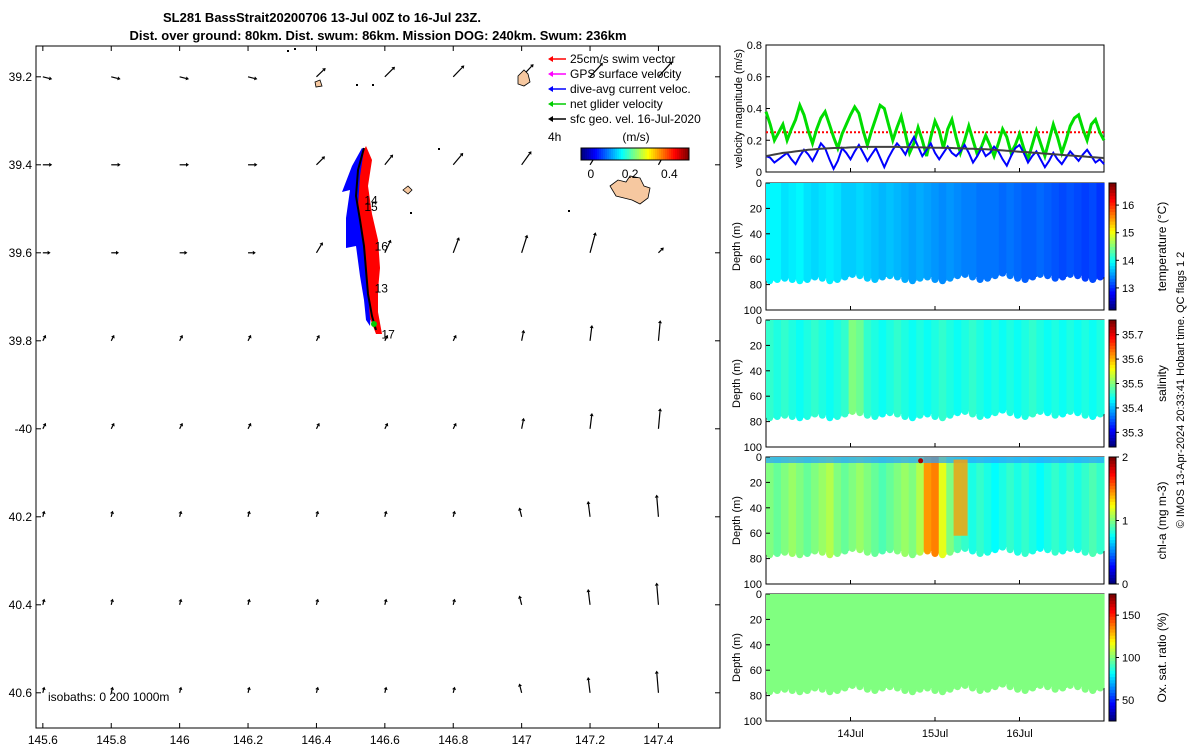  Describe the element at coordinates (739, 108) in the screenshot. I see `velocity-y-label: velocity magnitude (m/s)` at that location.